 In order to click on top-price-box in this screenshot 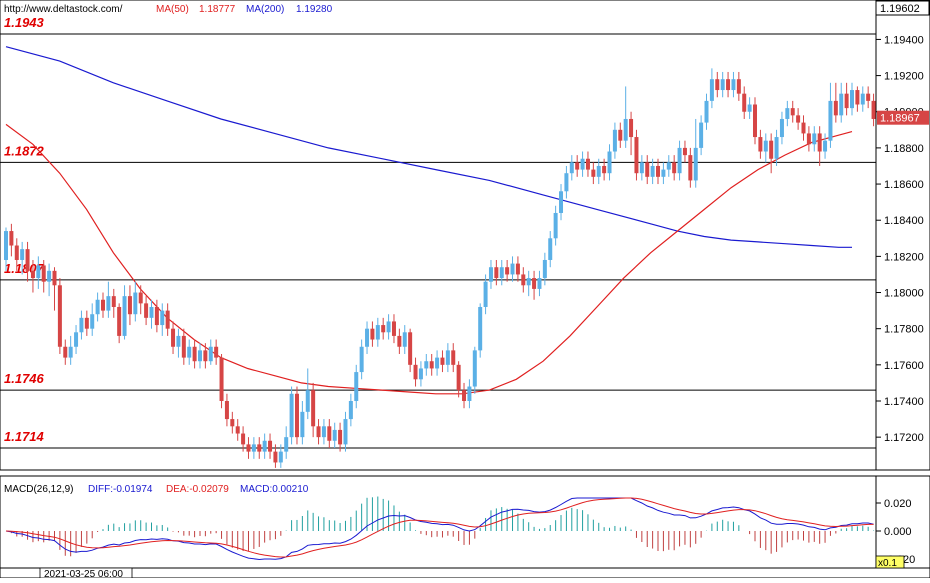, I will do `click(902, 8)`.